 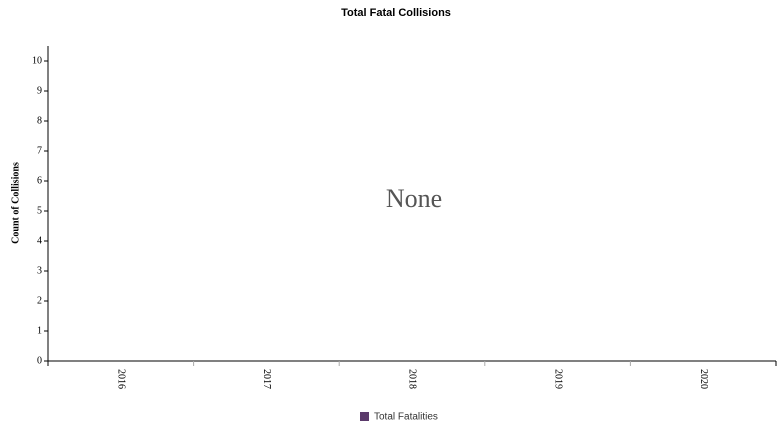 I want to click on y-tick-label: 1, so click(x=39, y=330).